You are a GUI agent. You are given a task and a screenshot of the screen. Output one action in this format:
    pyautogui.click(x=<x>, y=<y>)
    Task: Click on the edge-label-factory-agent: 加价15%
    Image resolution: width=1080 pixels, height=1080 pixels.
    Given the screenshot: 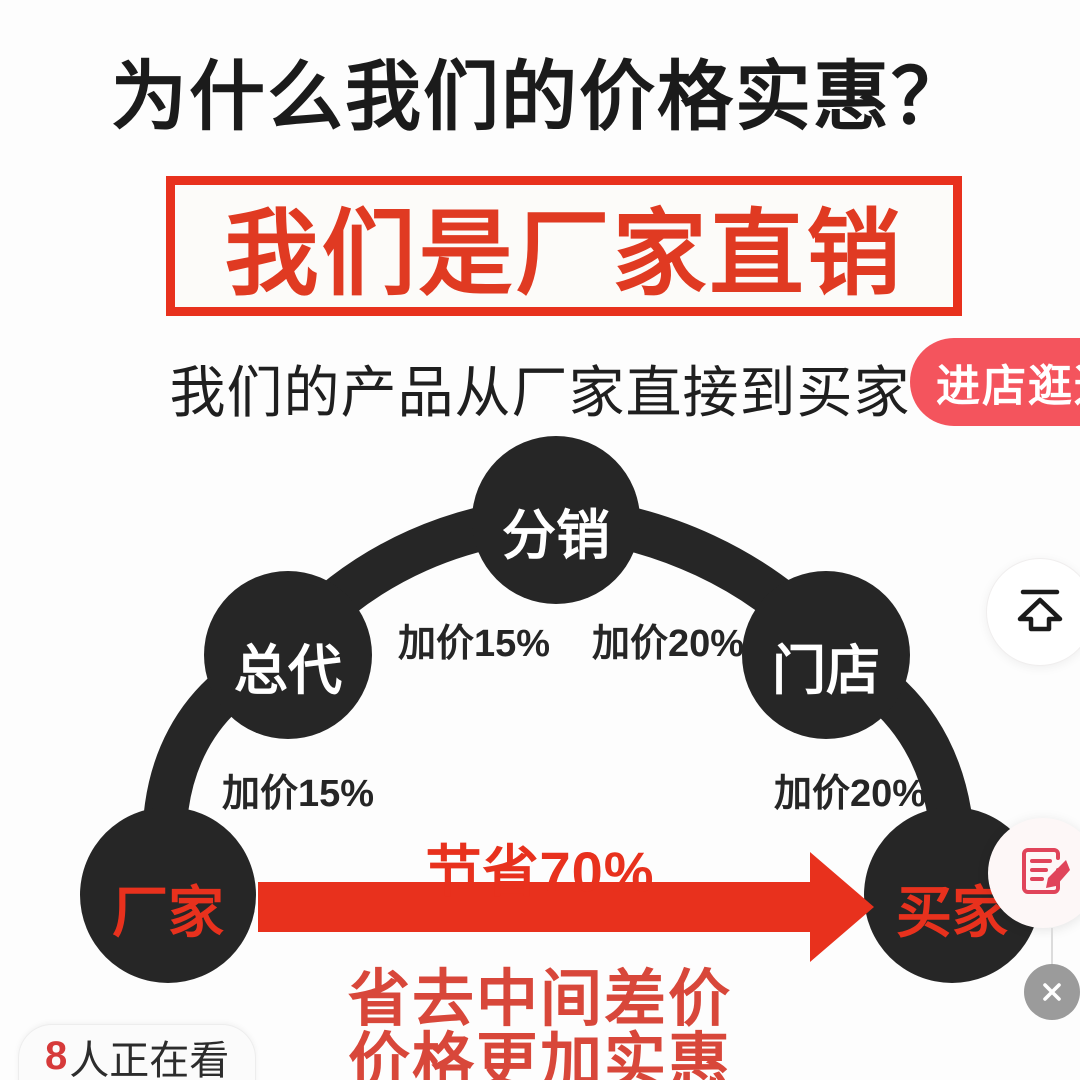 What is the action you would take?
    pyautogui.click(x=298, y=794)
    